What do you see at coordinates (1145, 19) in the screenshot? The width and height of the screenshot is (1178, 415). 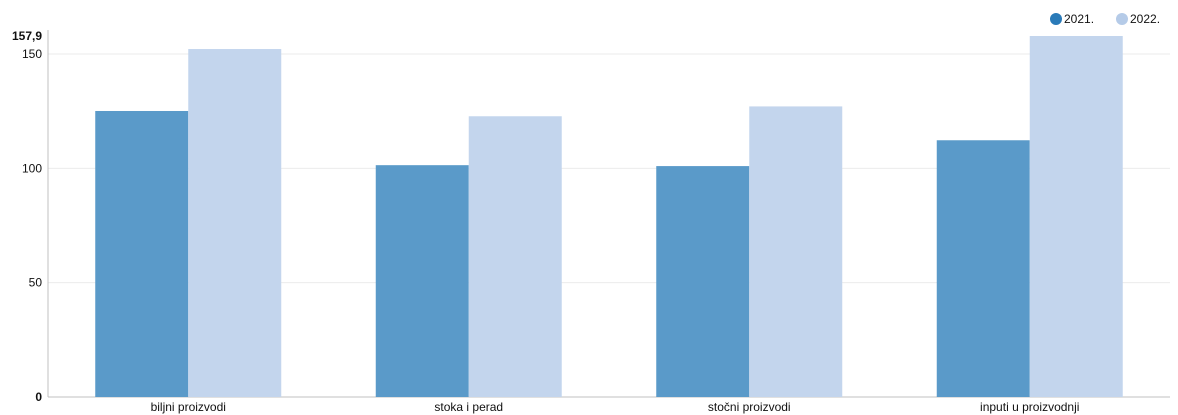 I see `legend-label: 2022.` at bounding box center [1145, 19].